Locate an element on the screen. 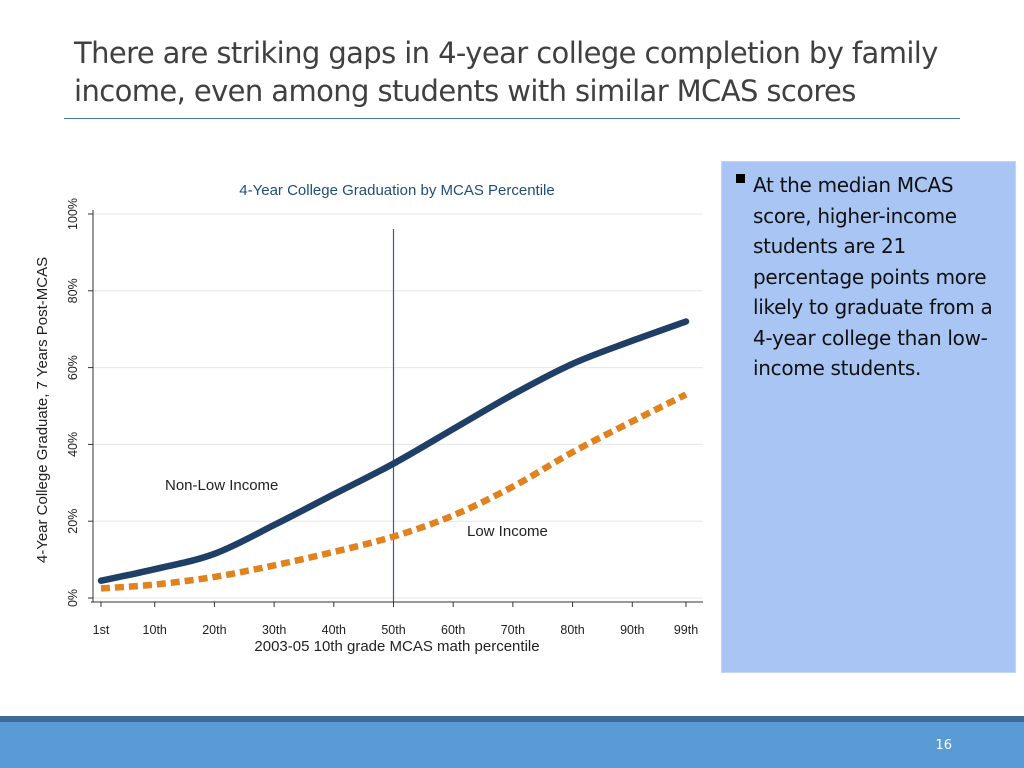 The height and width of the screenshot is (768, 1024). x-tick-label: 60th is located at coordinates (453, 630).